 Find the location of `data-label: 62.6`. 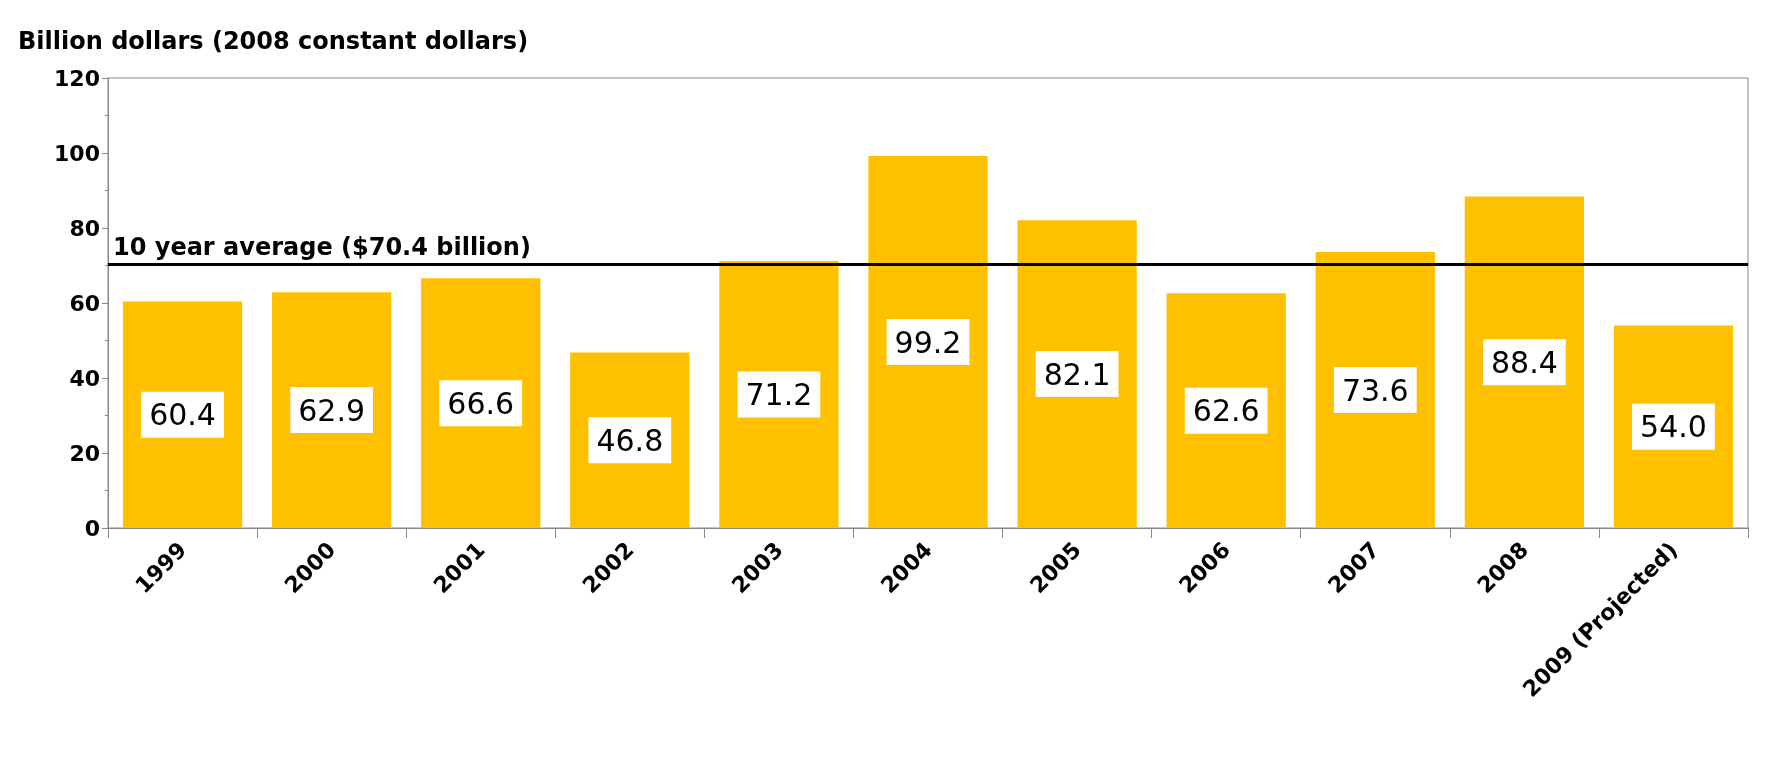

data-label: 62.6 is located at coordinates (1226, 411).